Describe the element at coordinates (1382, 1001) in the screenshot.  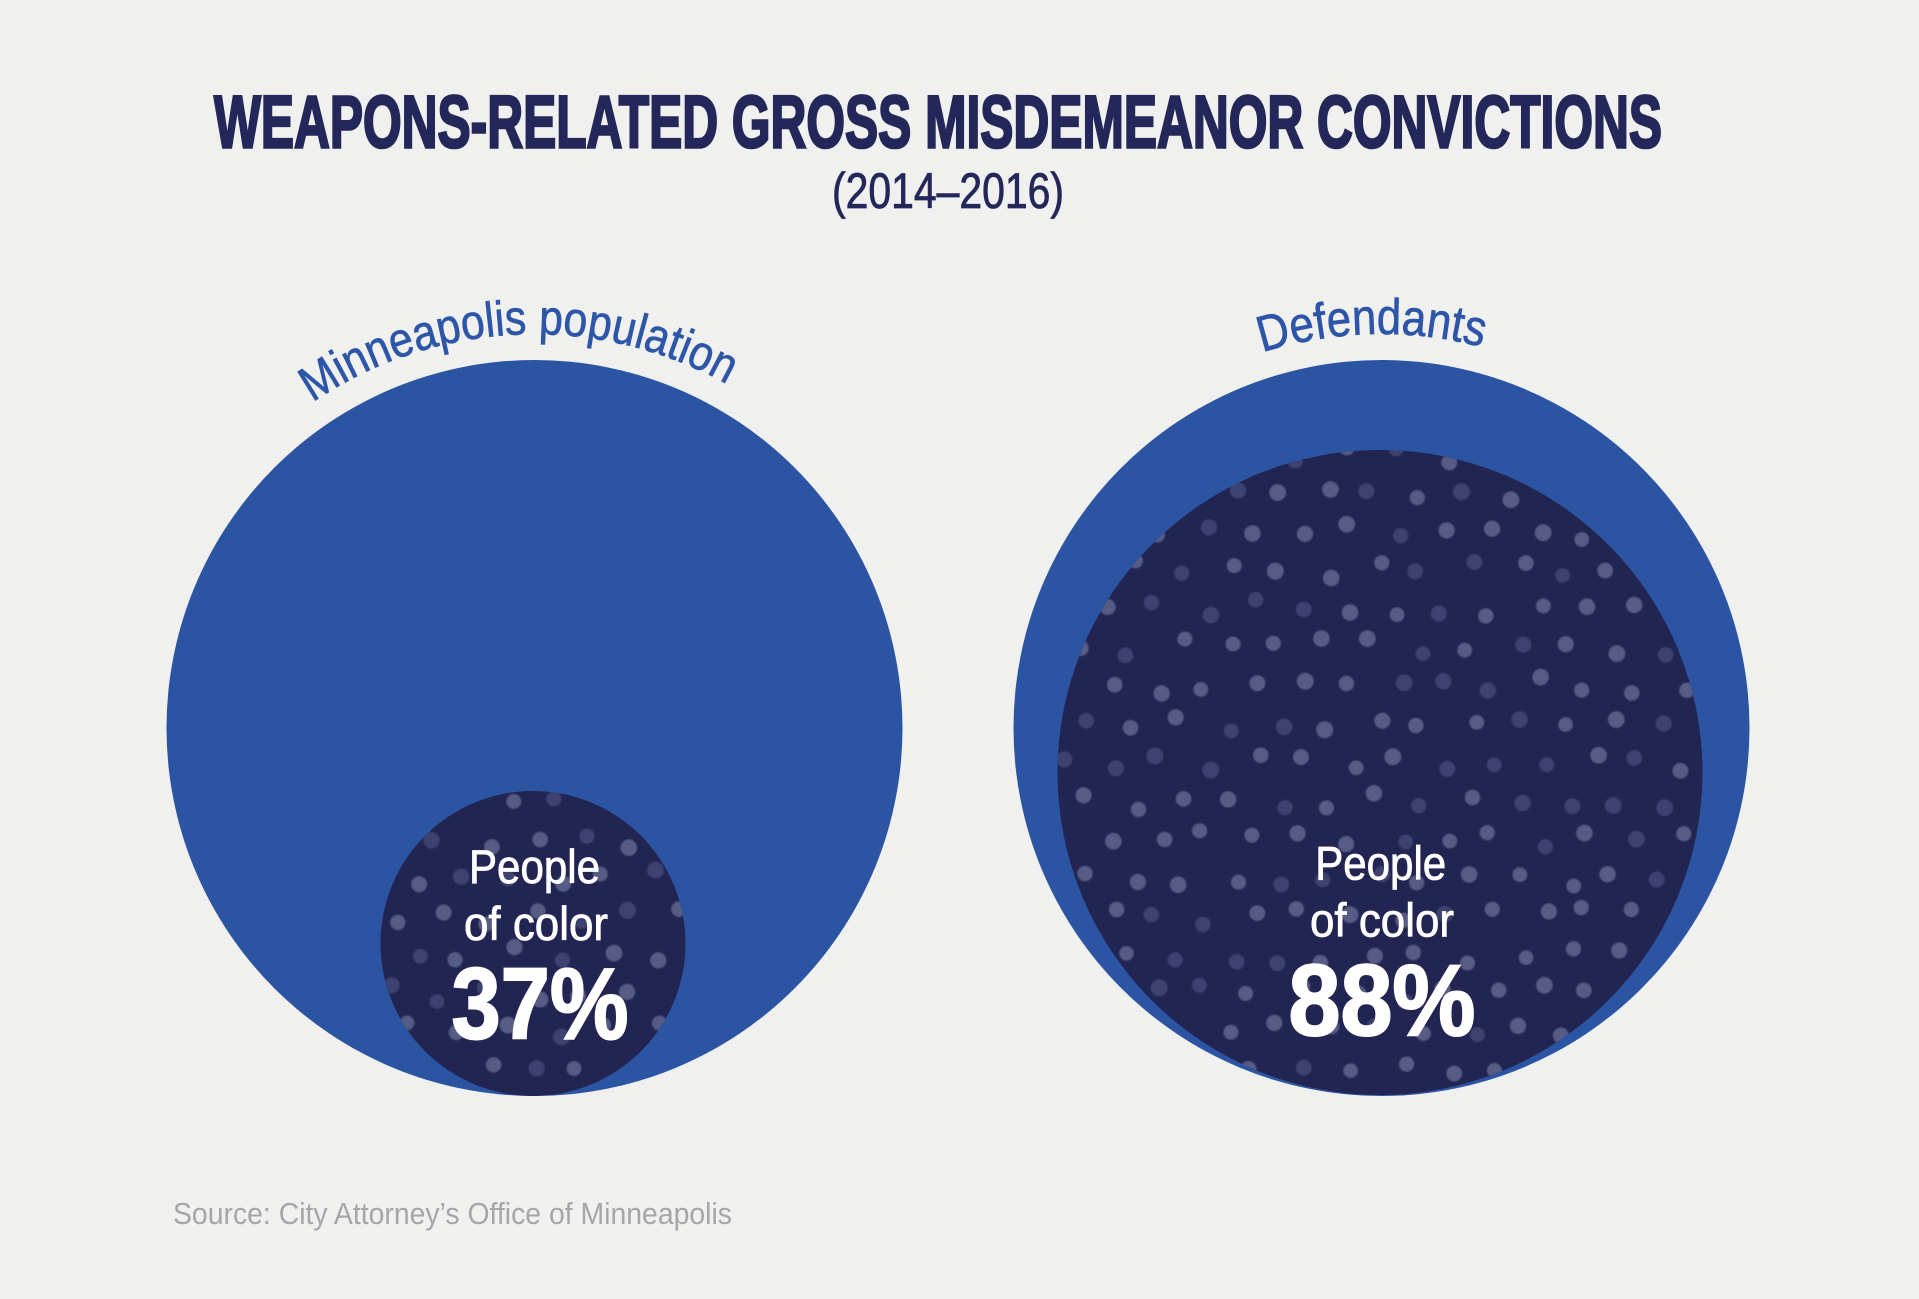
I see `svg-text: 88%` at that location.